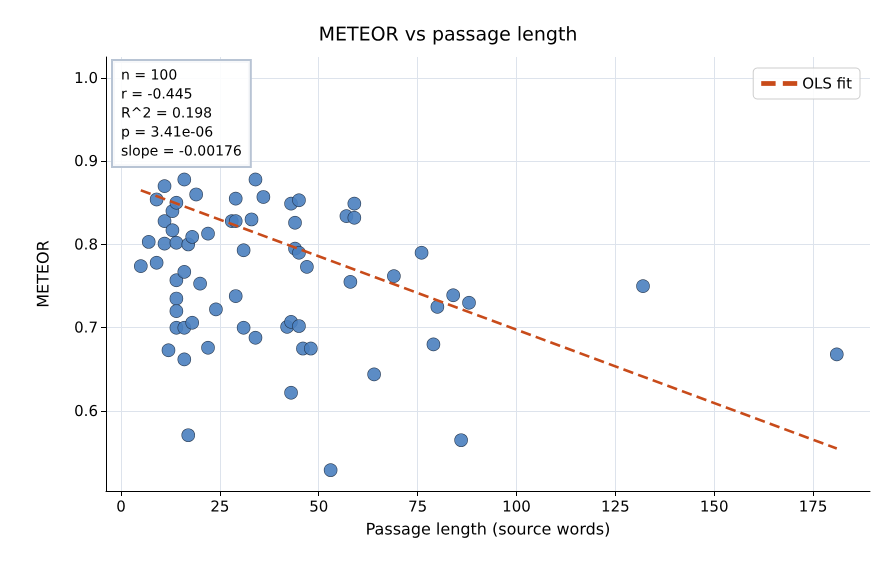 Image resolution: width=896 pixels, height=584 pixels. What do you see at coordinates (488, 529) in the screenshot?
I see `x-axis-title: Passage length (source words)` at bounding box center [488, 529].